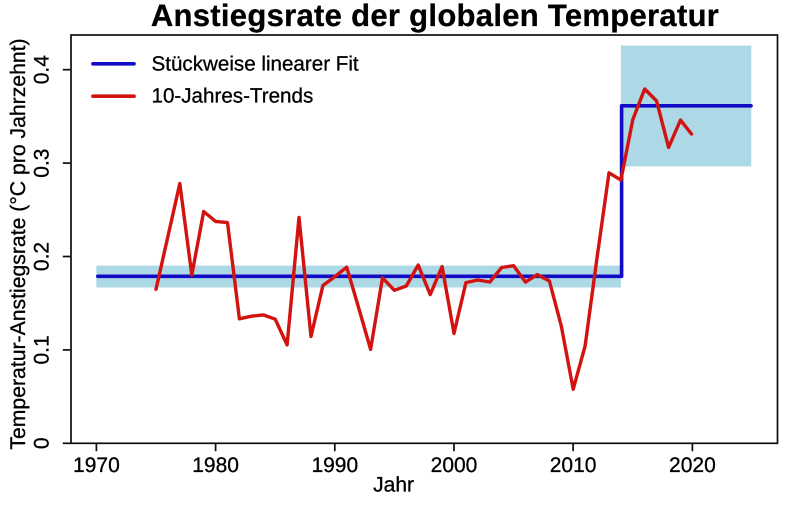  Describe the element at coordinates (42, 349) in the screenshot. I see `svg-text: 0.1` at that location.